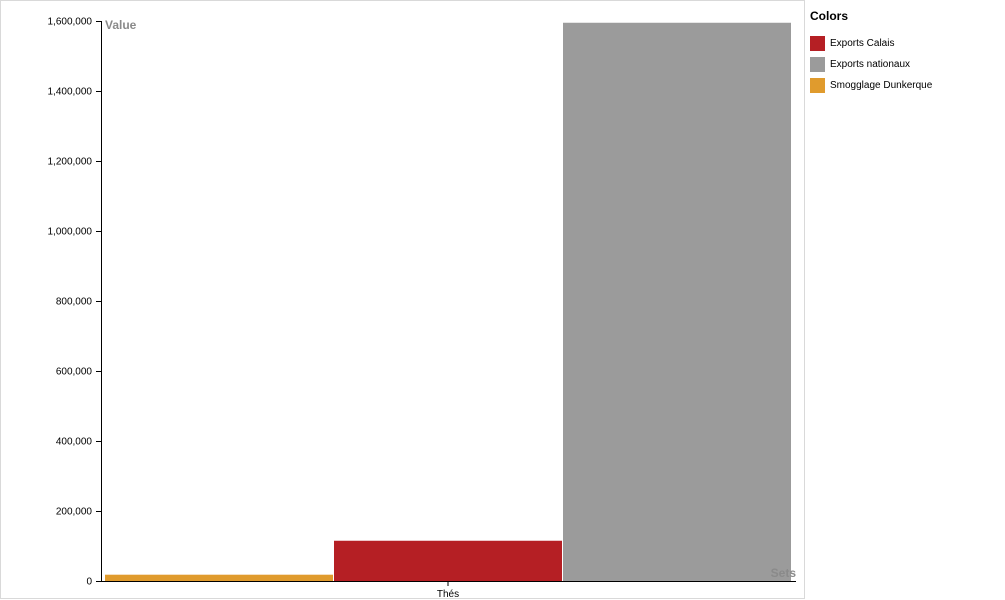 Image resolution: width=1005 pixels, height=600 pixels. What do you see at coordinates (70, 22) in the screenshot?
I see `y-tick-label: 1,600,000` at bounding box center [70, 22].